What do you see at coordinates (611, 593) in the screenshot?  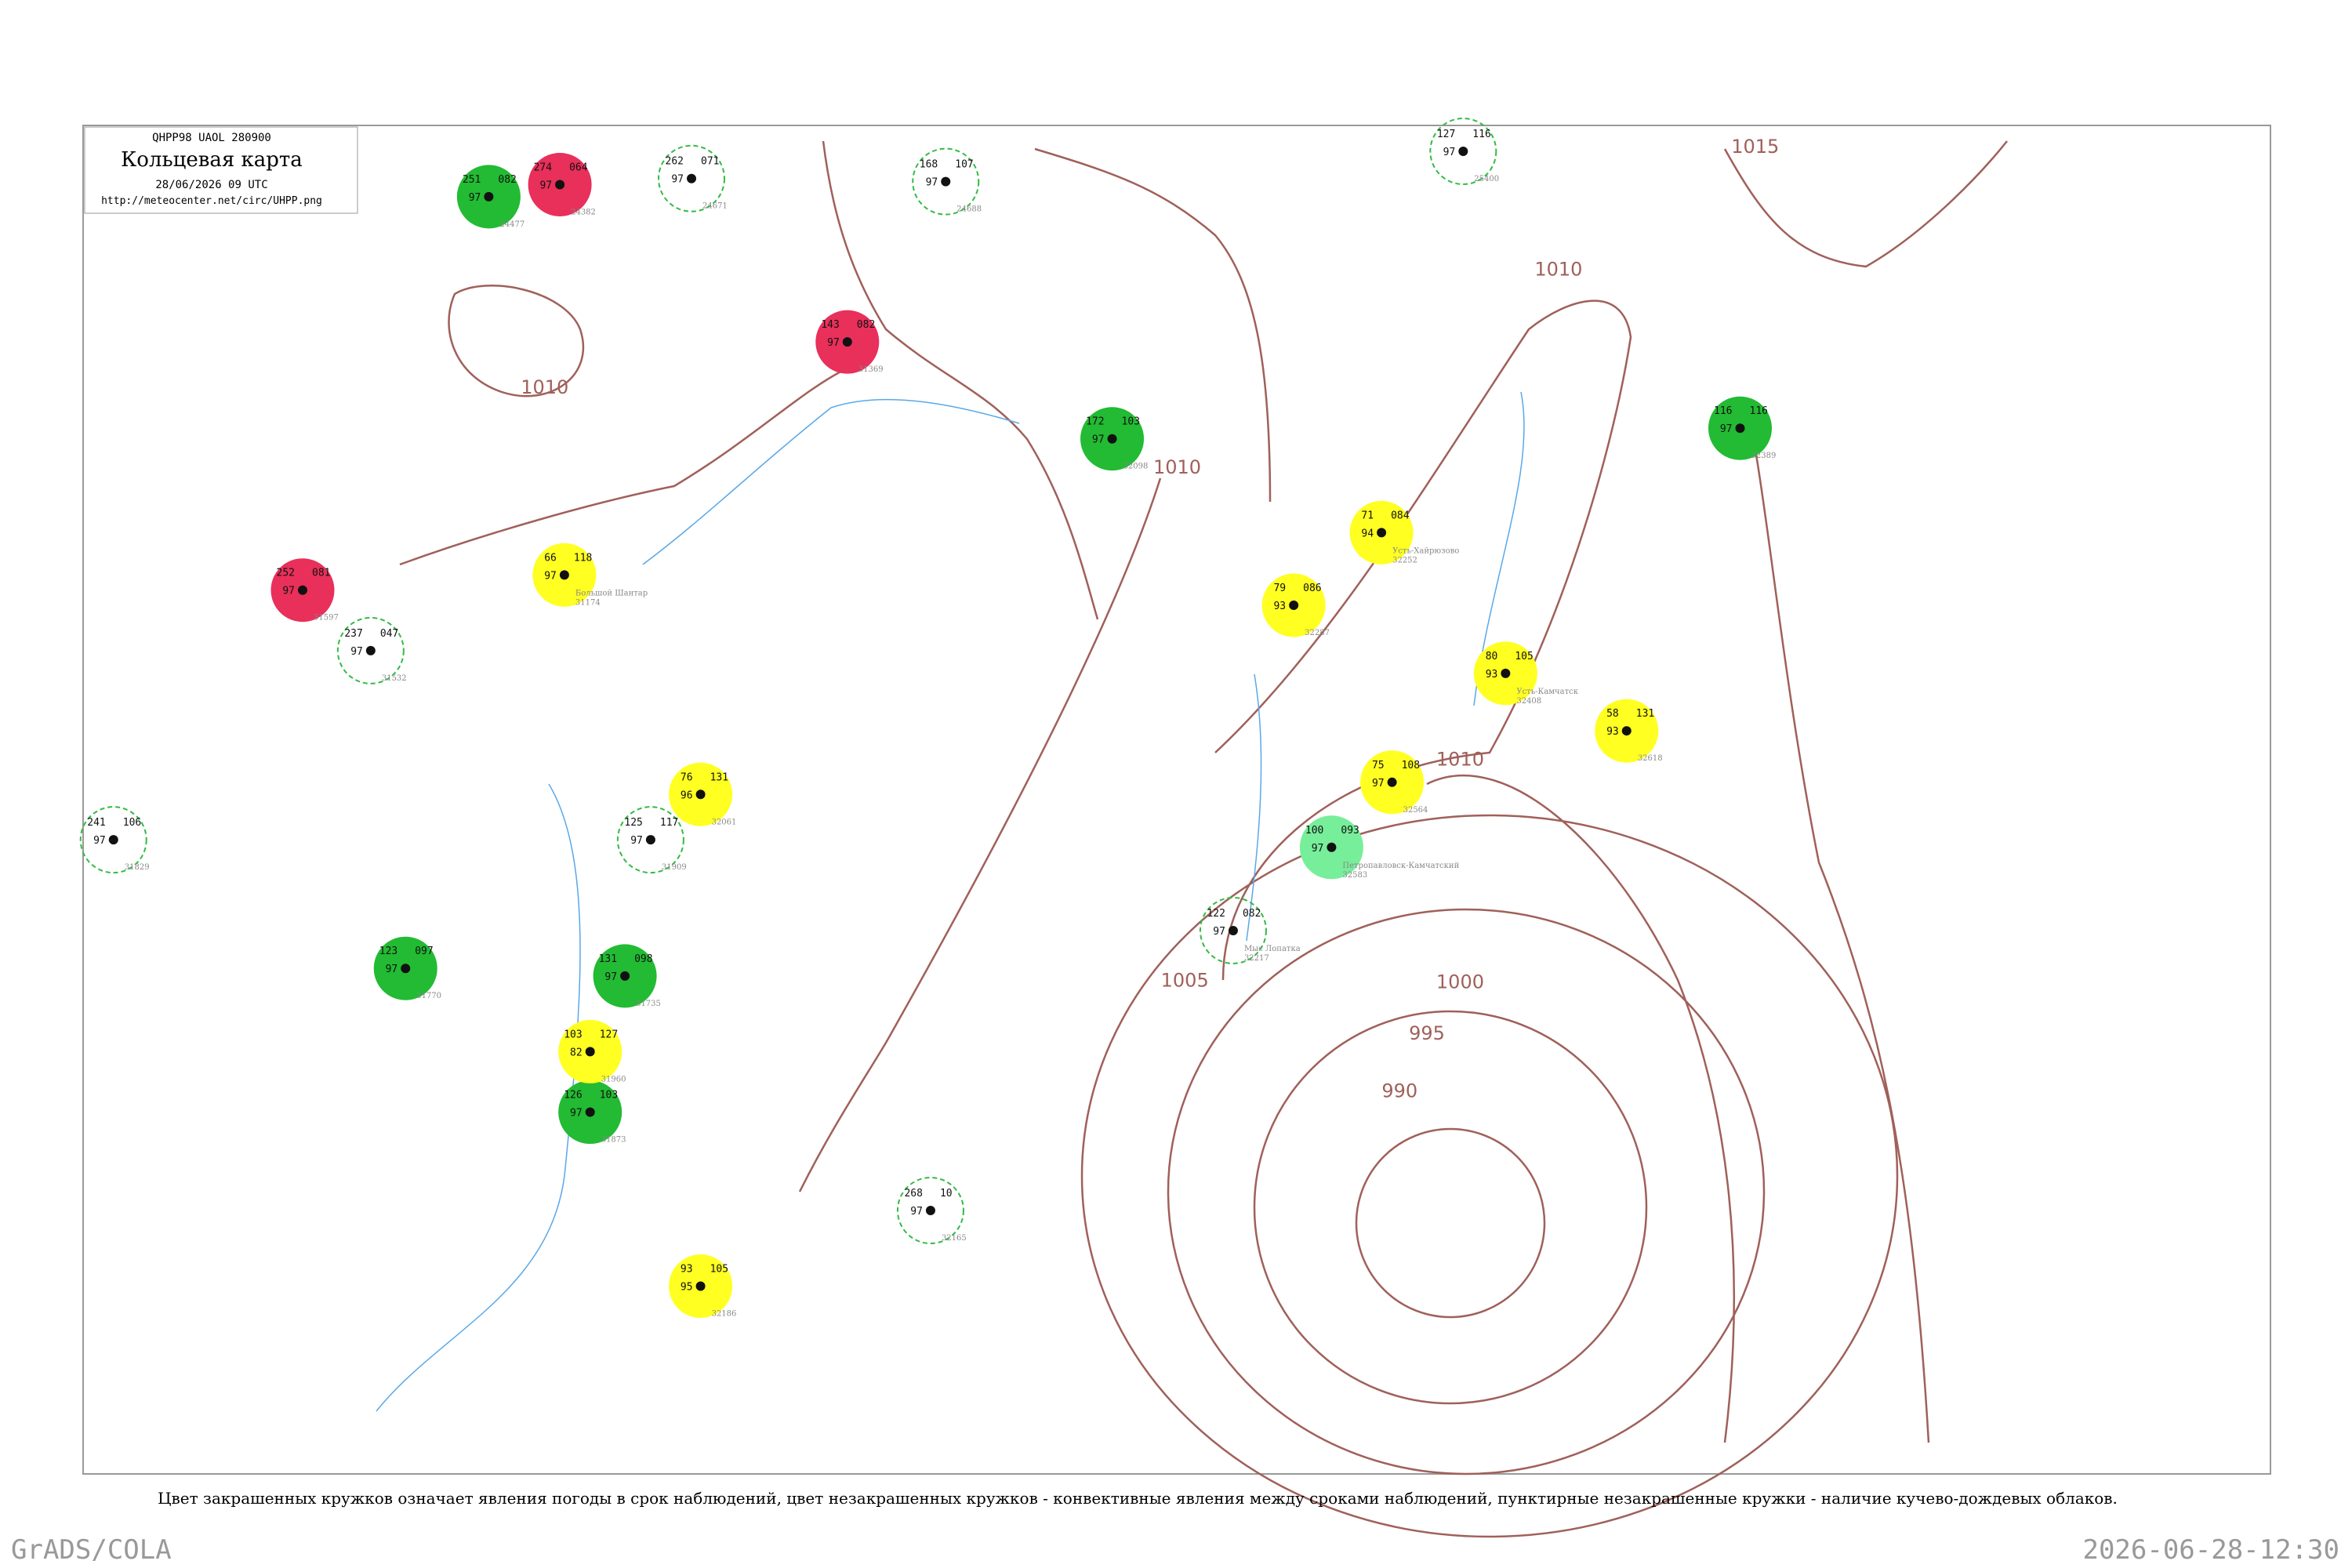 I see `station-name: Большой Шантар` at bounding box center [611, 593].